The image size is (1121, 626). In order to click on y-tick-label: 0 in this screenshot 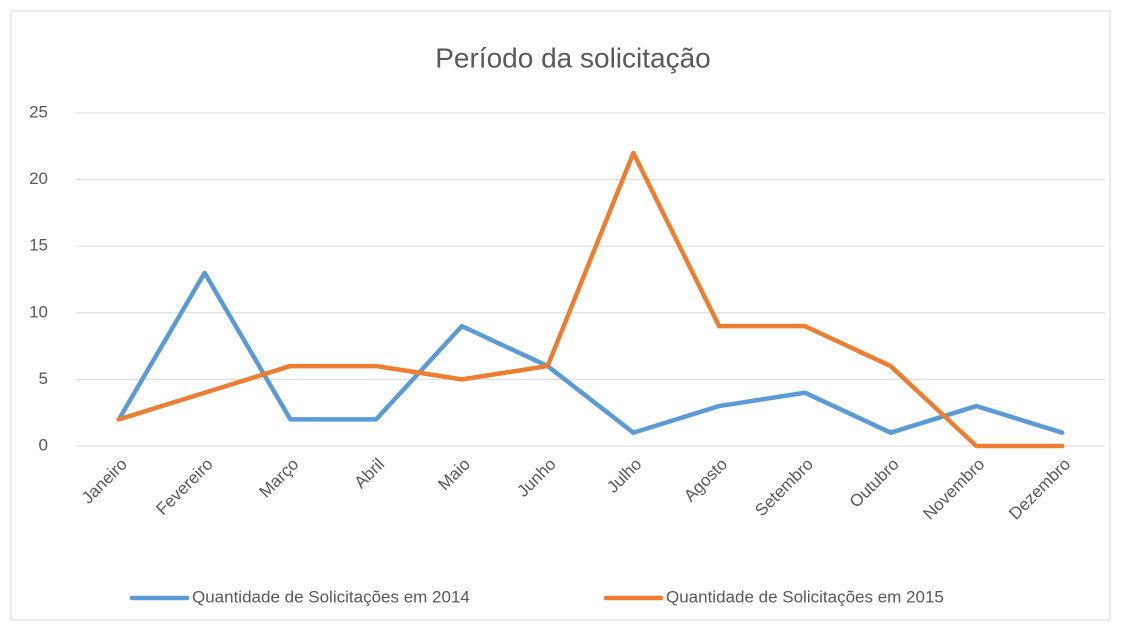, I will do `click(43, 444)`.